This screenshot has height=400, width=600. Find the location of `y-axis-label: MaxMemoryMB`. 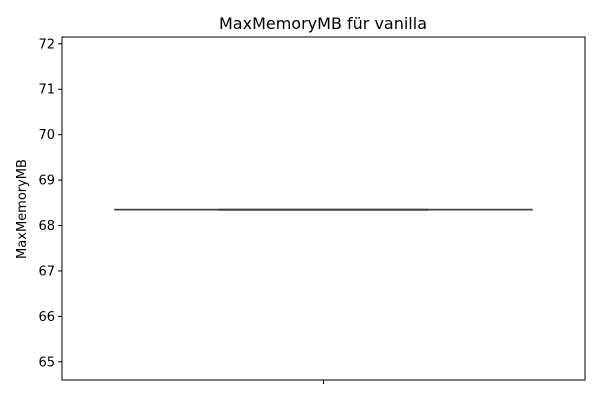

y-axis-label: MaxMemoryMB is located at coordinates (22, 209).